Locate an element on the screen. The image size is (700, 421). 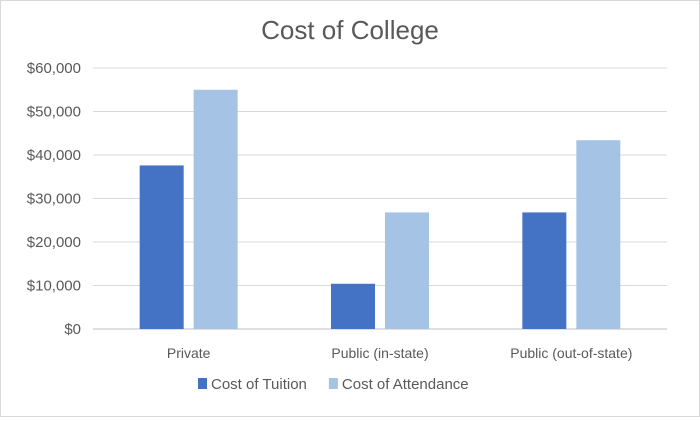
legend: Cost of Tuition Cost of Attendance is located at coordinates (333, 384).